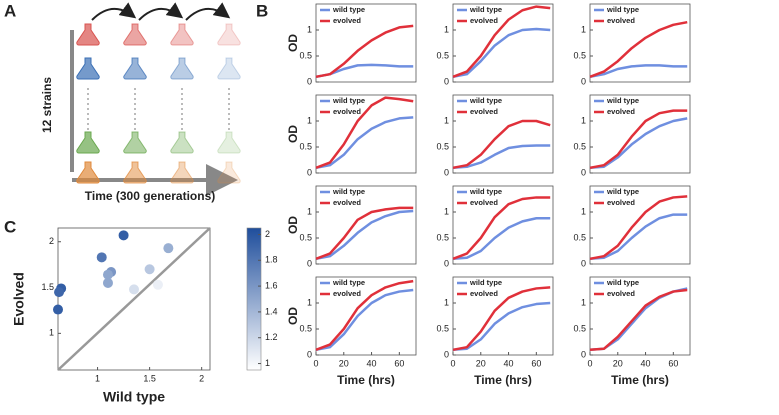 The width and height of the screenshot is (779, 415). What do you see at coordinates (267, 234) in the screenshot?
I see `colorbar-tick-label: 2` at bounding box center [267, 234].